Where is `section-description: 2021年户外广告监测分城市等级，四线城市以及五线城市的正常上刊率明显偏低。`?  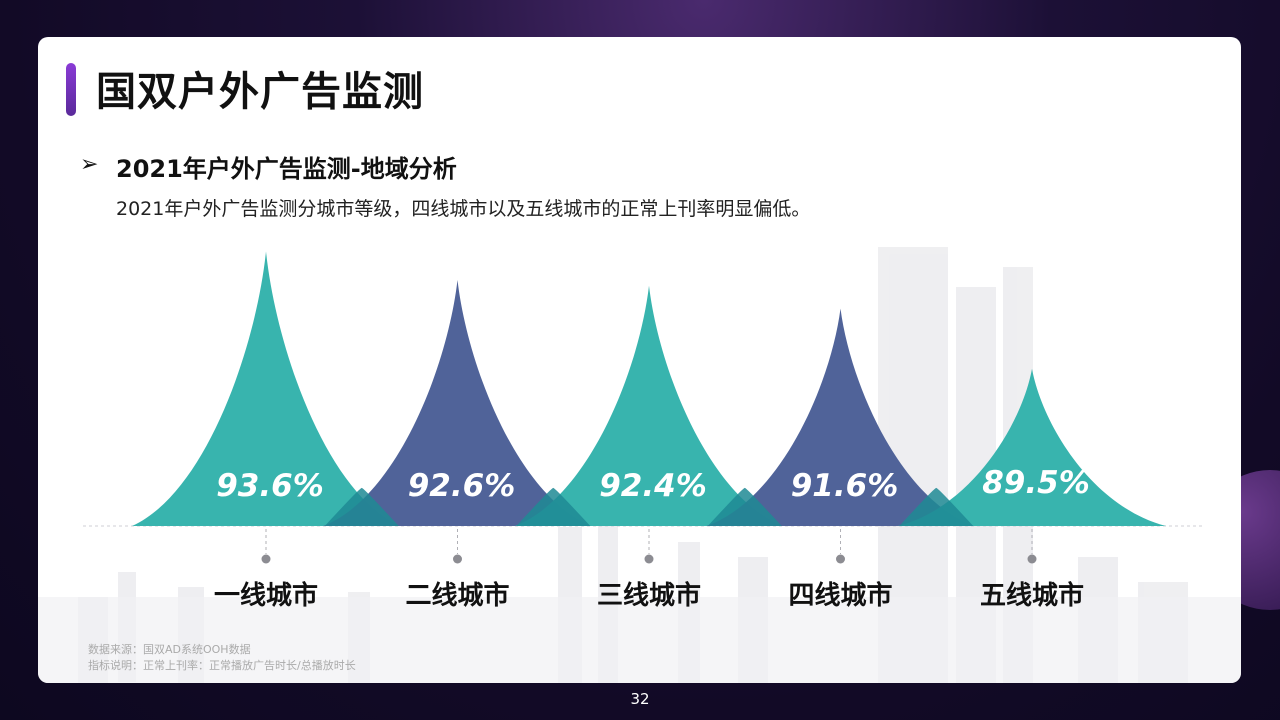 section-description: 2021年户外广告监测分城市等级，四线城市以及五线城市的正常上刊率明显偏低。 is located at coordinates (463, 209).